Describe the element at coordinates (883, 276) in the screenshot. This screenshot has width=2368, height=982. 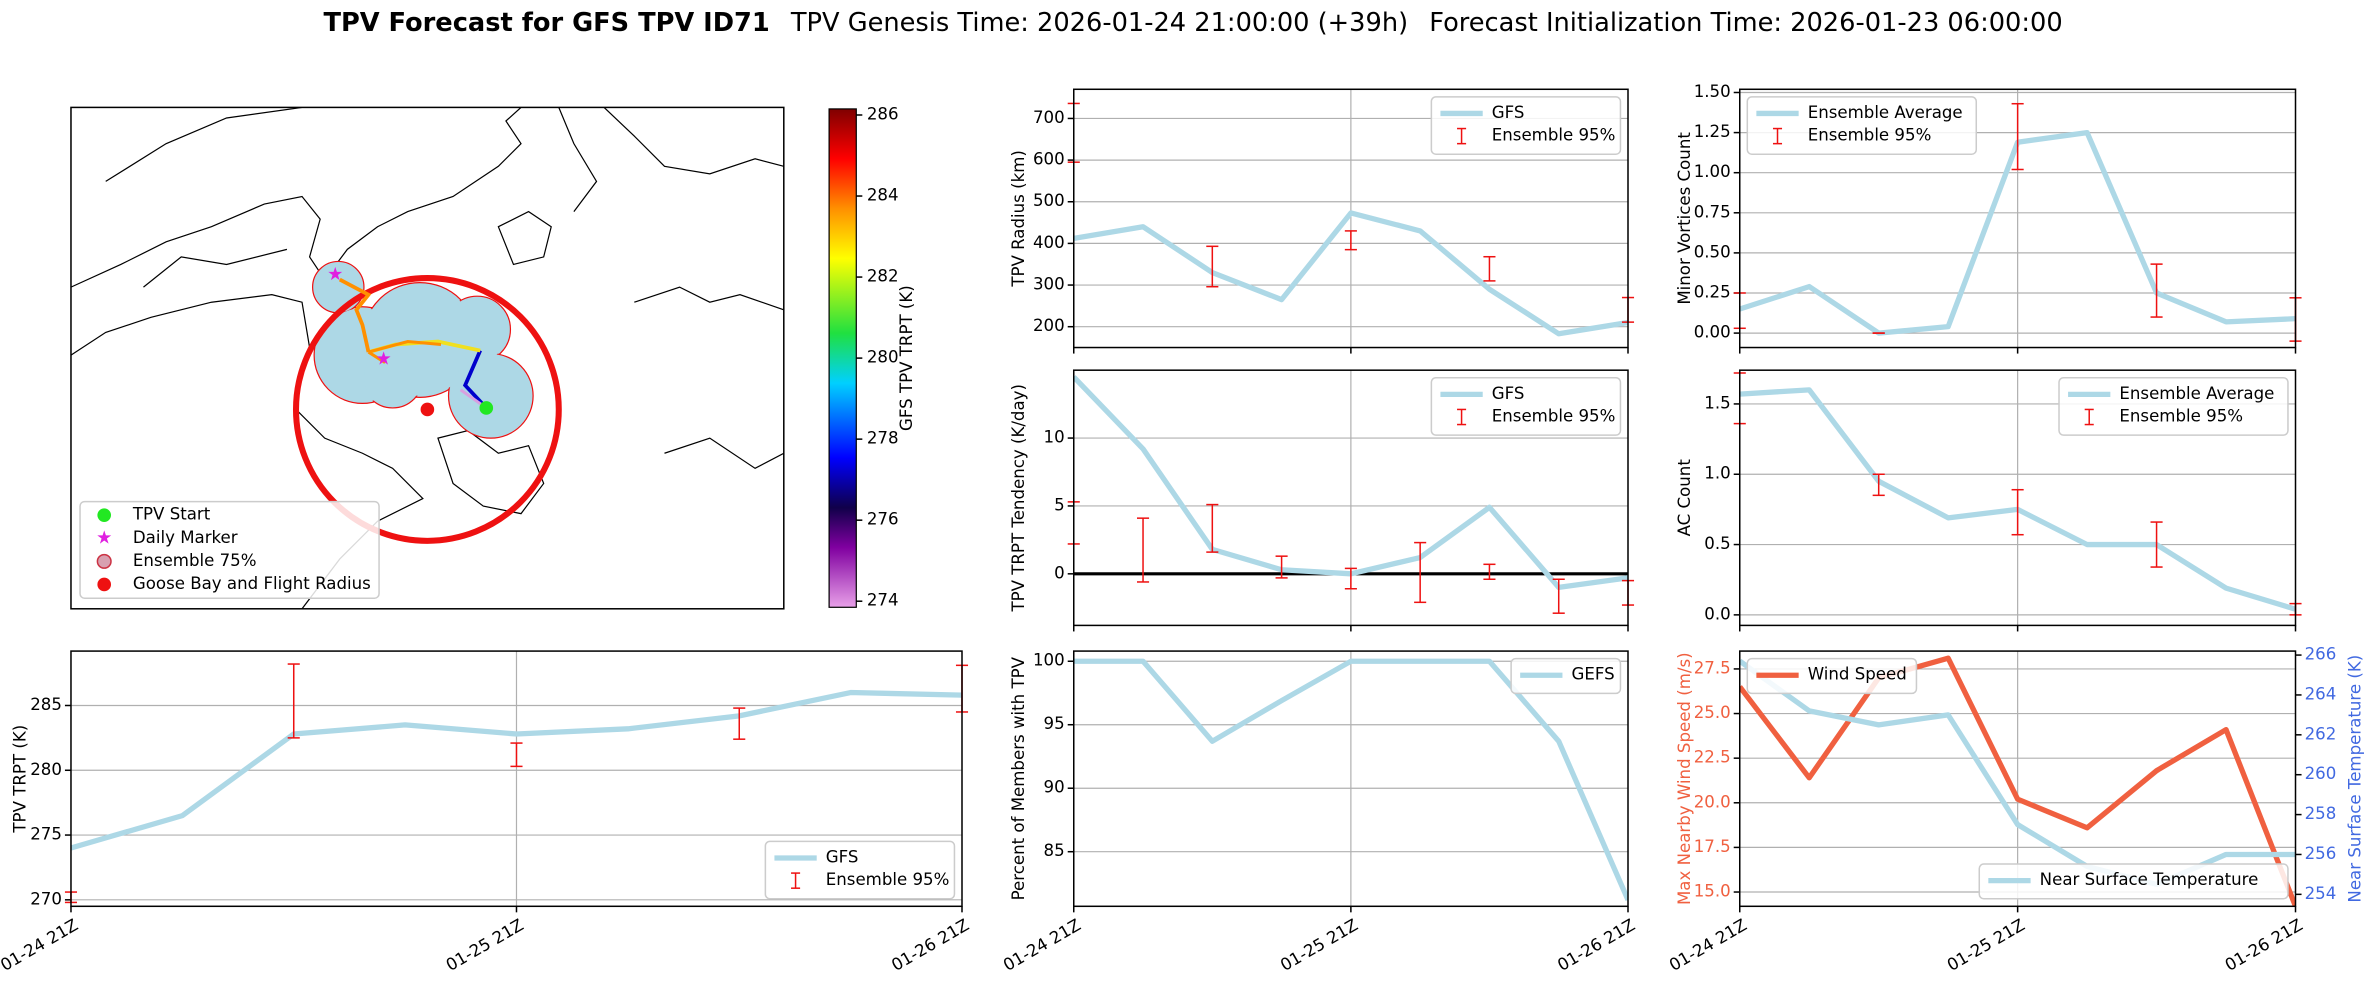
I see `colorbar-tick-label: 282` at that location.